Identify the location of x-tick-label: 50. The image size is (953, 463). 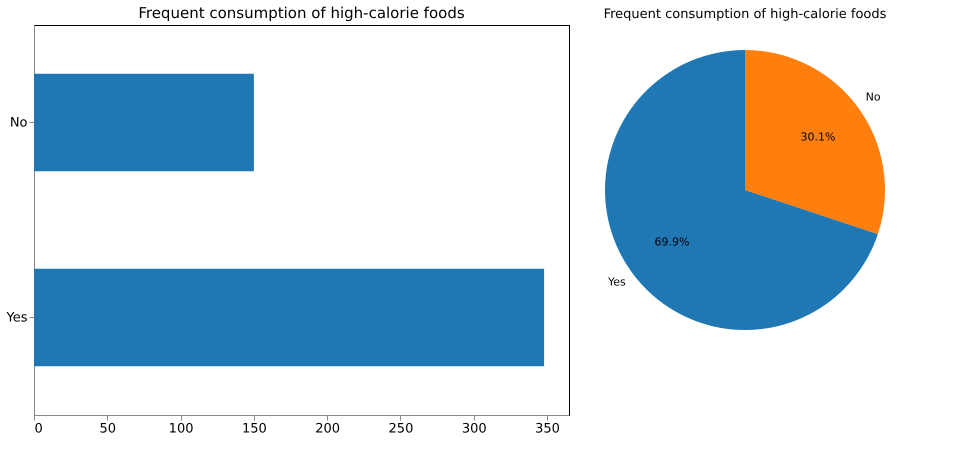
(108, 429).